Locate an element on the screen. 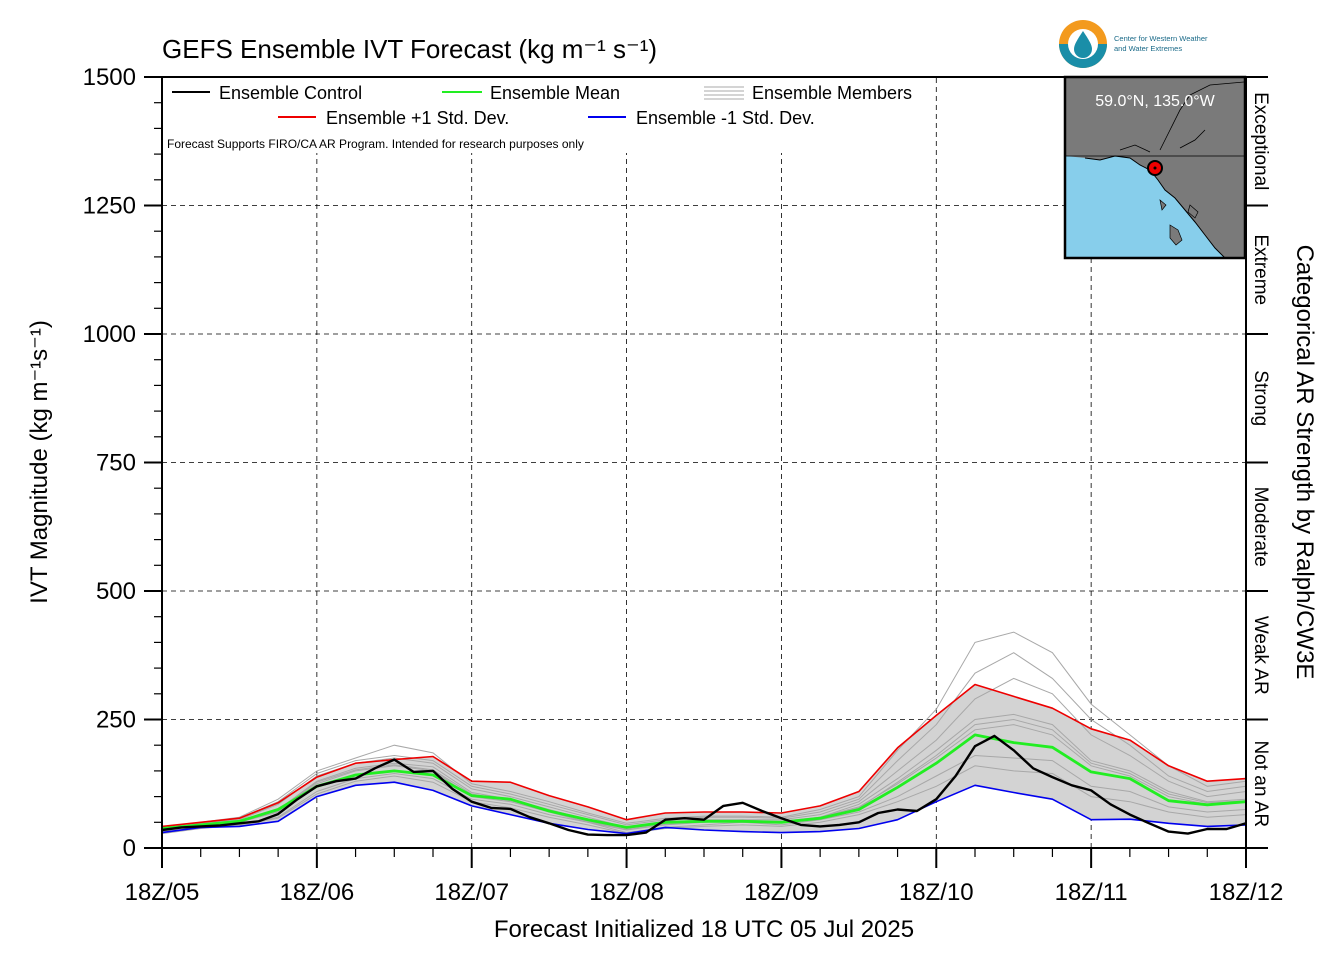  x-tick-label: 18Z/05 is located at coordinates (162, 892).